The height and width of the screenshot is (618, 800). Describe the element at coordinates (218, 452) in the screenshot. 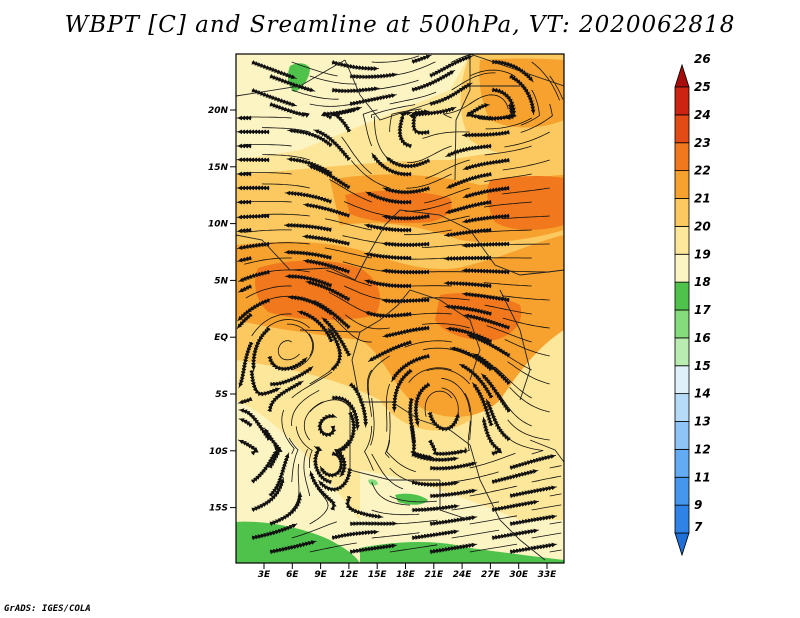

I see `lat-label: 10S` at that location.